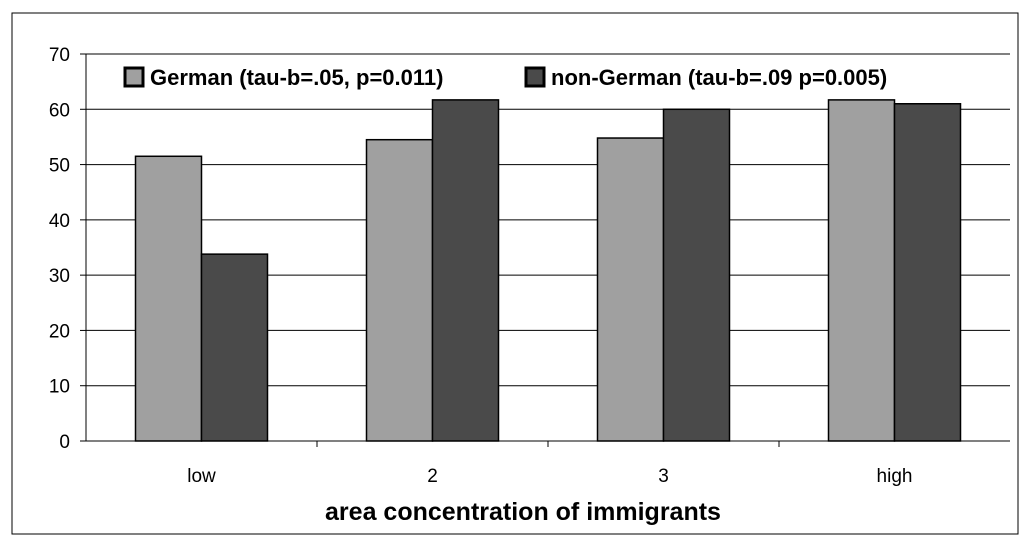 The width and height of the screenshot is (1027, 536). I want to click on y-tick-label: 40, so click(59, 221).